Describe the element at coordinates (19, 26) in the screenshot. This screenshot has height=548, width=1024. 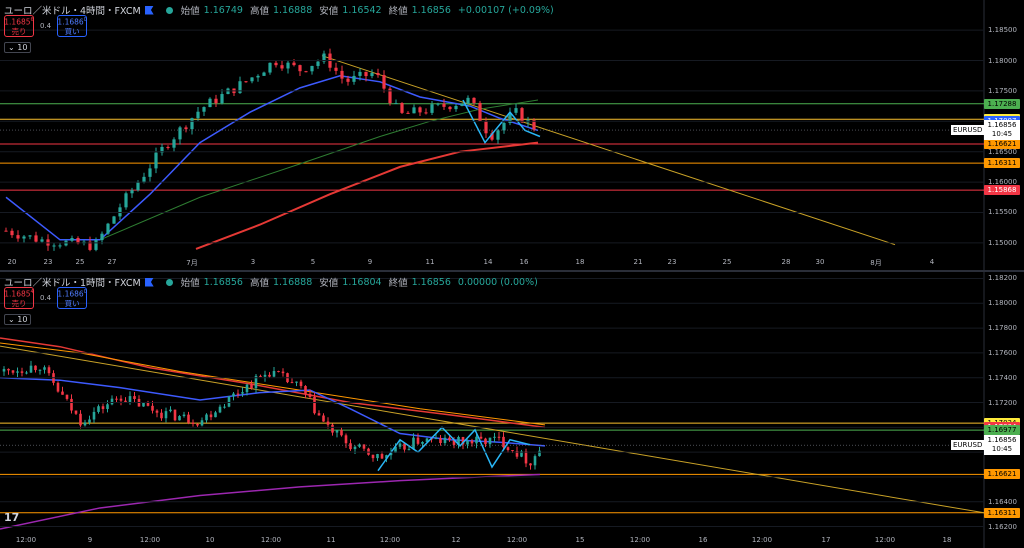
I see `sell-button: 1.16856 売り` at that location.